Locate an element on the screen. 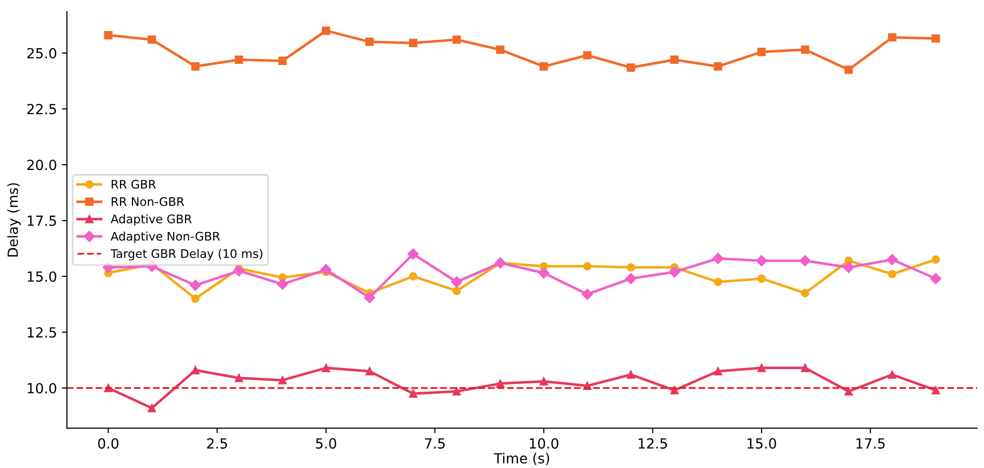  x-axis-title: Time (s) is located at coordinates (522, 459).